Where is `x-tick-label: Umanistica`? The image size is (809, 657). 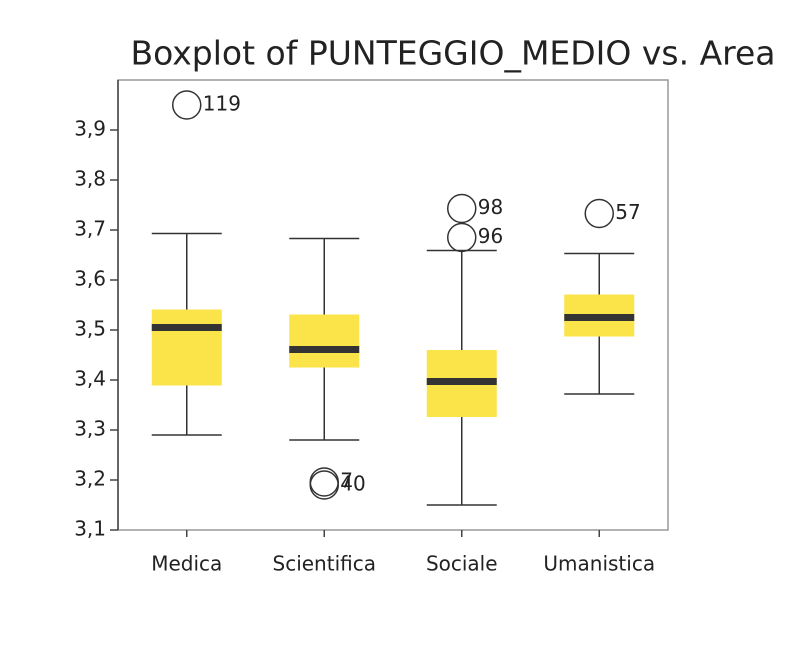 x-tick-label: Umanistica is located at coordinates (599, 564).